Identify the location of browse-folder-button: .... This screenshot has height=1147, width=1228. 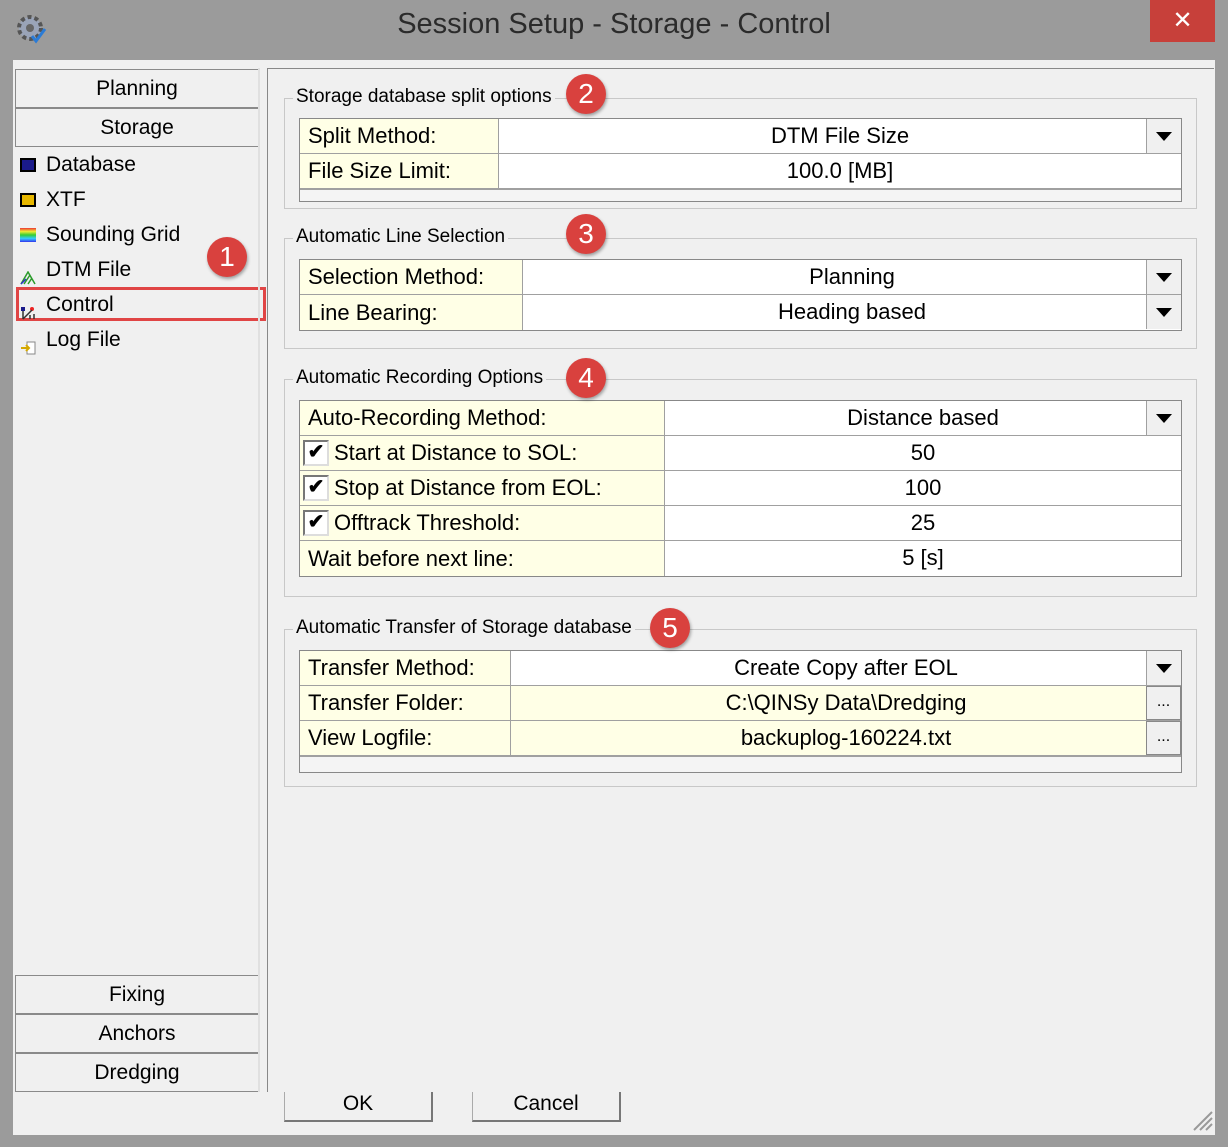
(1163, 703).